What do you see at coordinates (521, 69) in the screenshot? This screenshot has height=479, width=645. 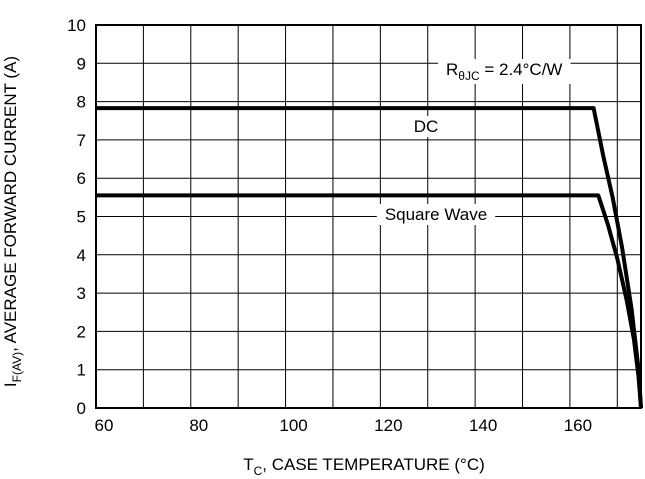 I see `rth-rest: = 2.4°C/W` at bounding box center [521, 69].